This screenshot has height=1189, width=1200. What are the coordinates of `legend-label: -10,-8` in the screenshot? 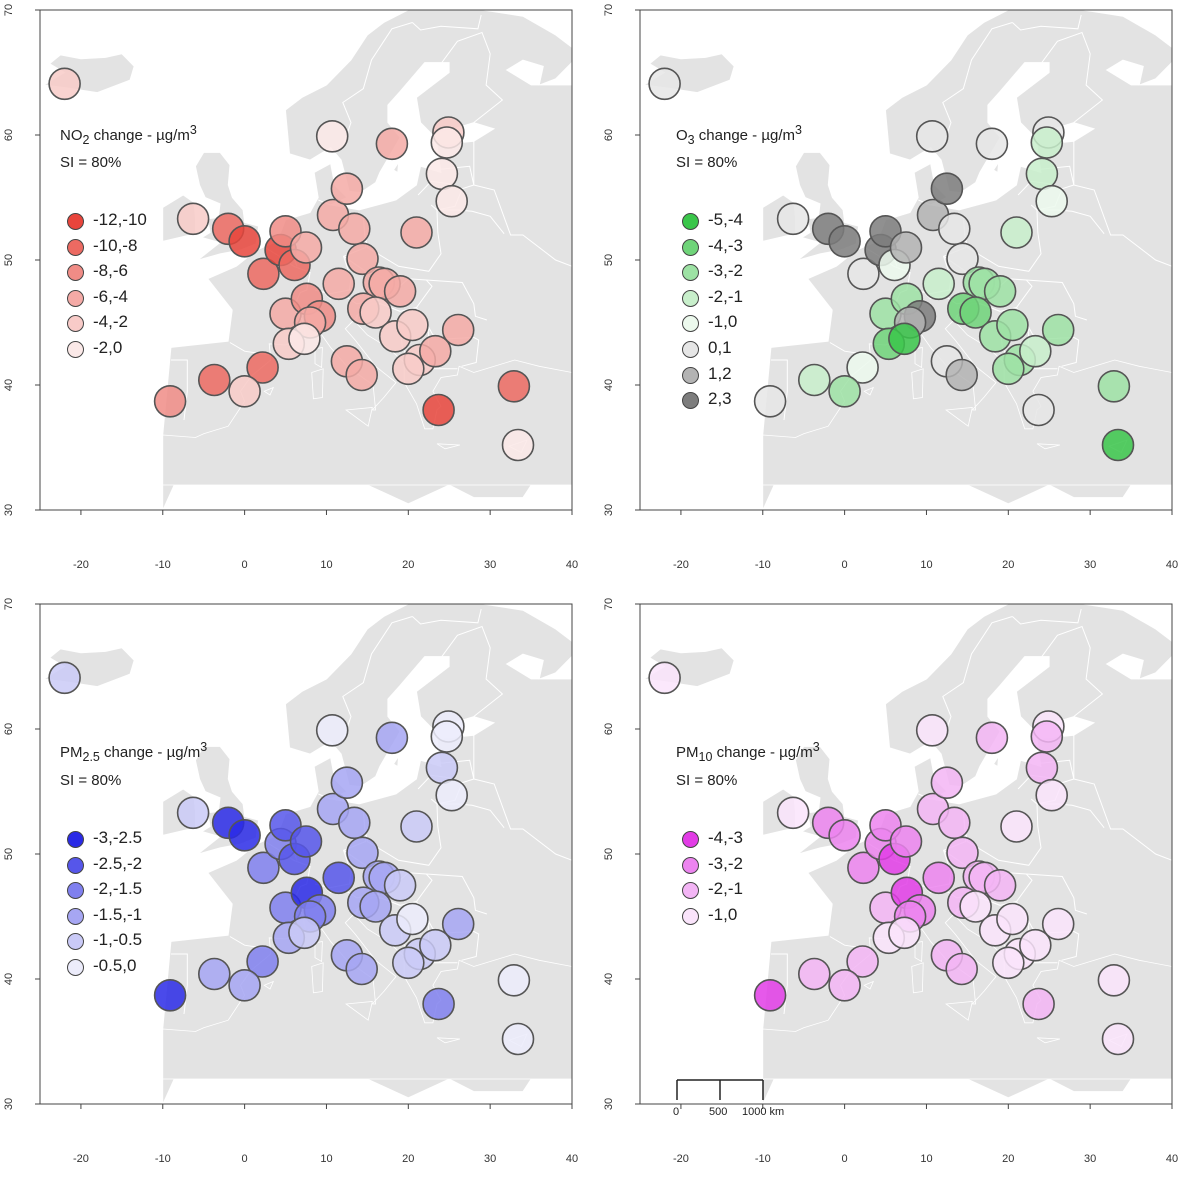 It's located at (115, 245).